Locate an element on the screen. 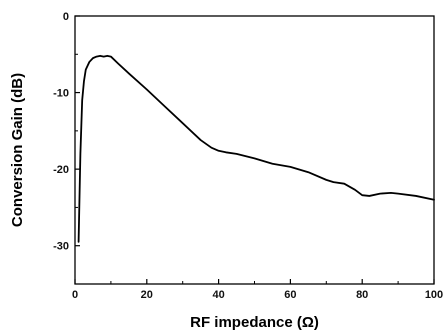 This screenshot has width=445, height=335. y-tick-label: -30 is located at coordinates (61, 247).